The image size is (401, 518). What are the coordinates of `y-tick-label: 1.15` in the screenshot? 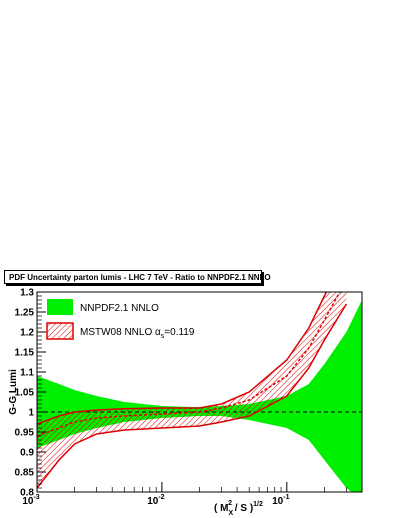 It's located at (25, 353).